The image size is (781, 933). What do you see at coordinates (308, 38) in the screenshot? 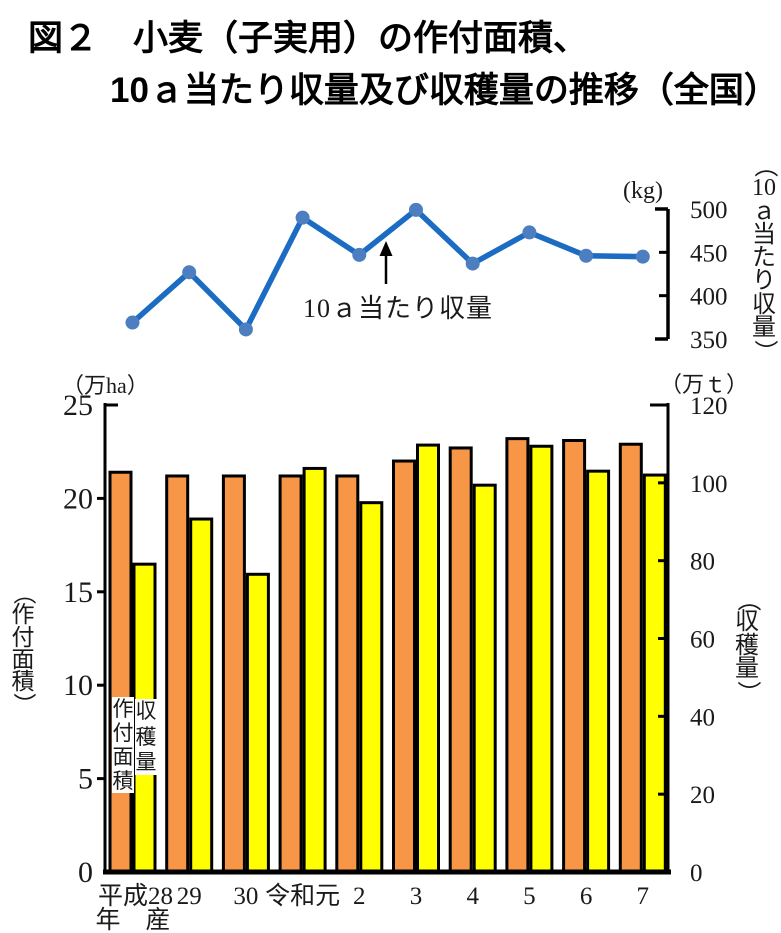
I see `figure-title-line1: 図２ 小麦（子実用）の作付面積、` at bounding box center [308, 38].